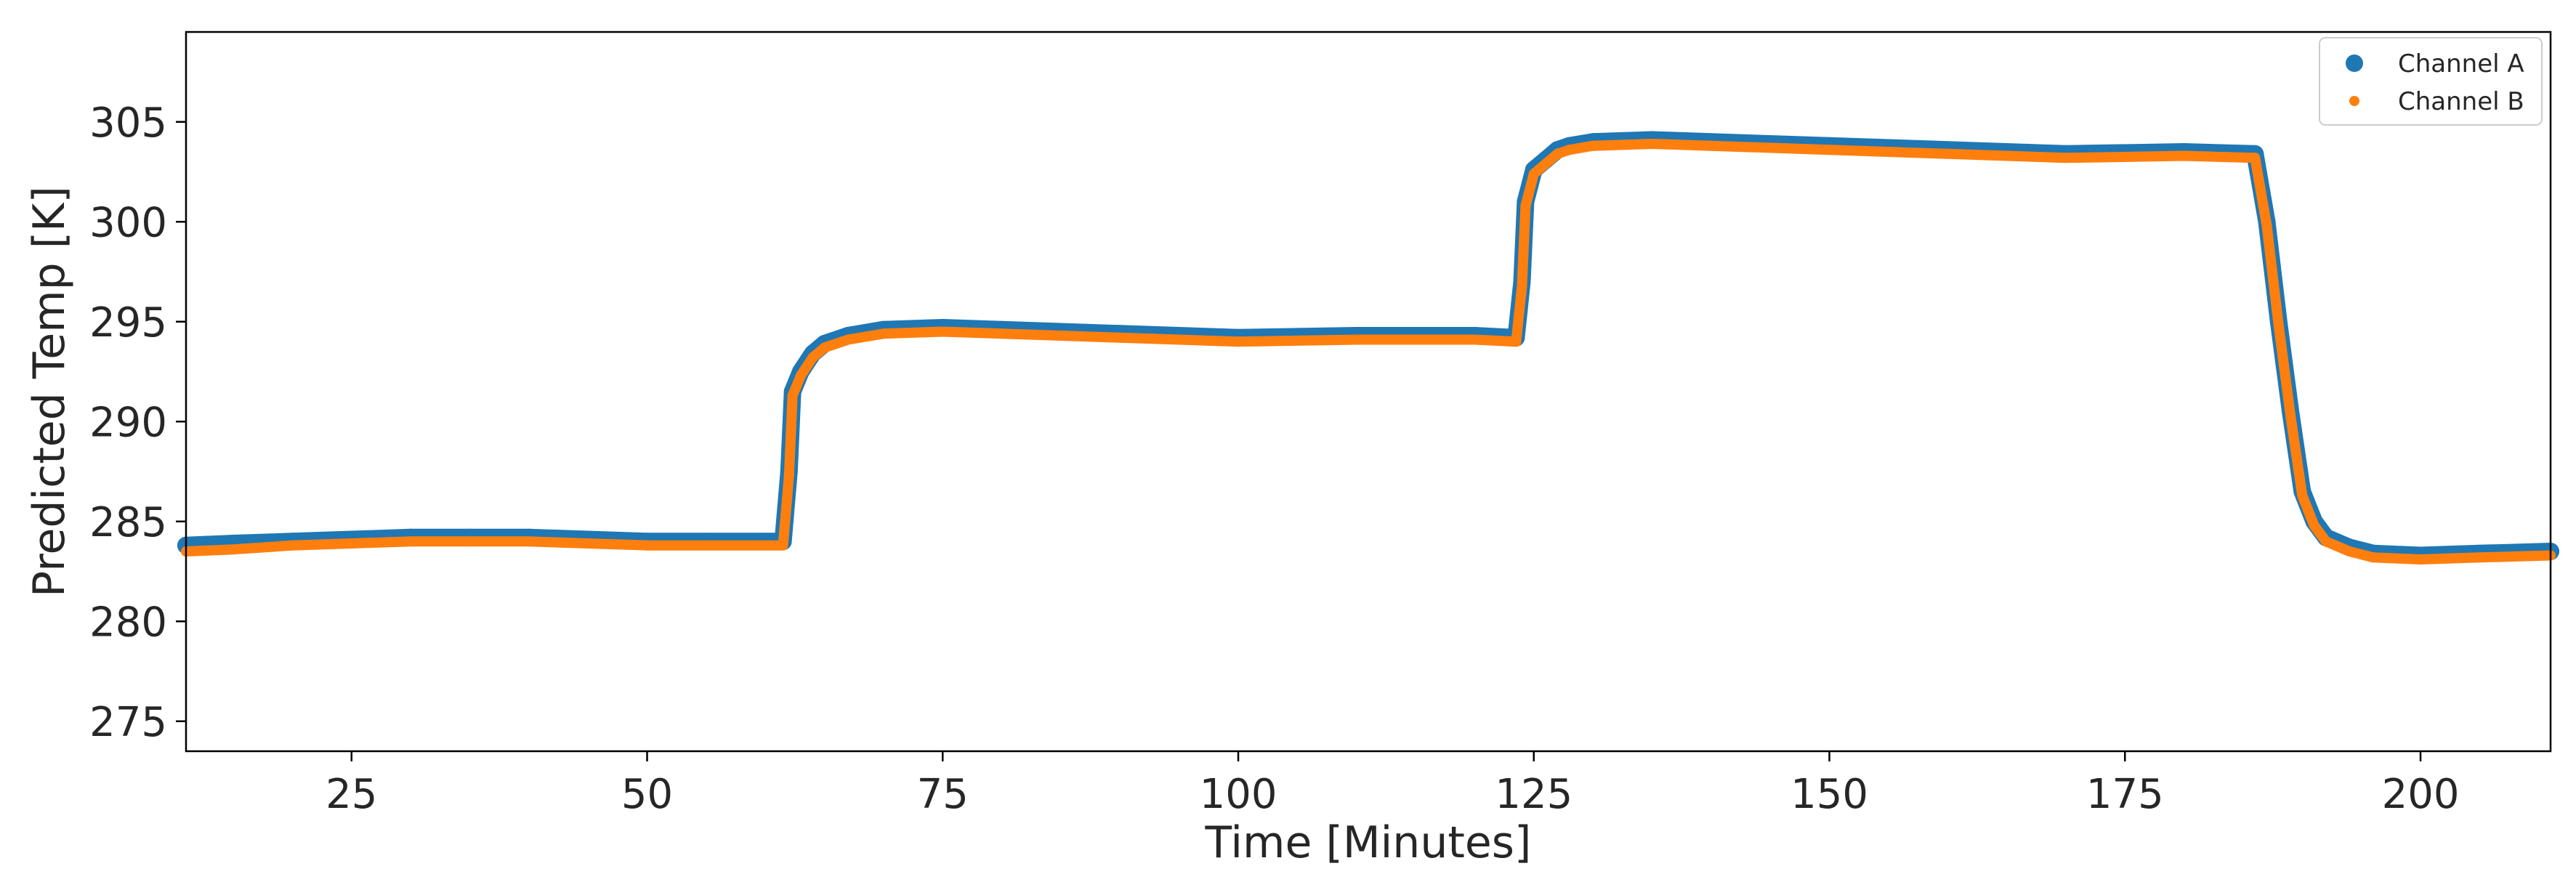 The image size is (2576, 874). Describe the element at coordinates (128, 422) in the screenshot. I see `y-tick-label: 290` at that location.